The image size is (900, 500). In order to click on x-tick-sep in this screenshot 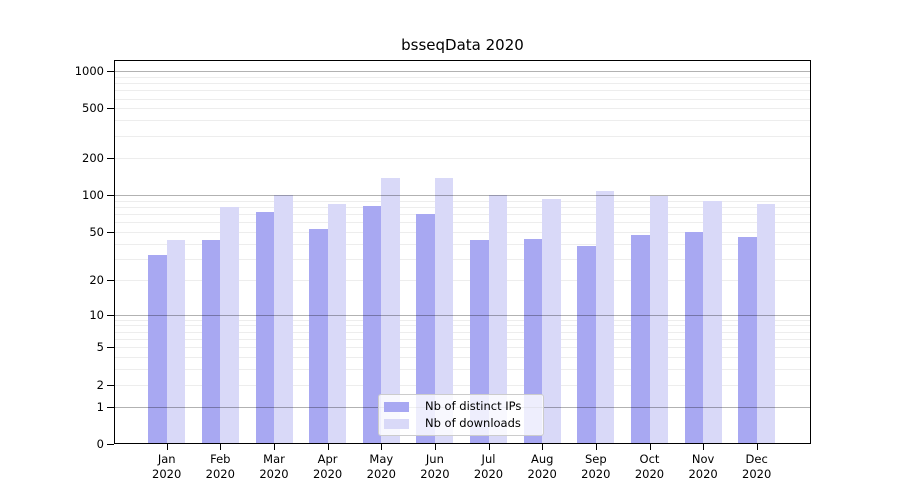, I will do `click(596, 447)`.